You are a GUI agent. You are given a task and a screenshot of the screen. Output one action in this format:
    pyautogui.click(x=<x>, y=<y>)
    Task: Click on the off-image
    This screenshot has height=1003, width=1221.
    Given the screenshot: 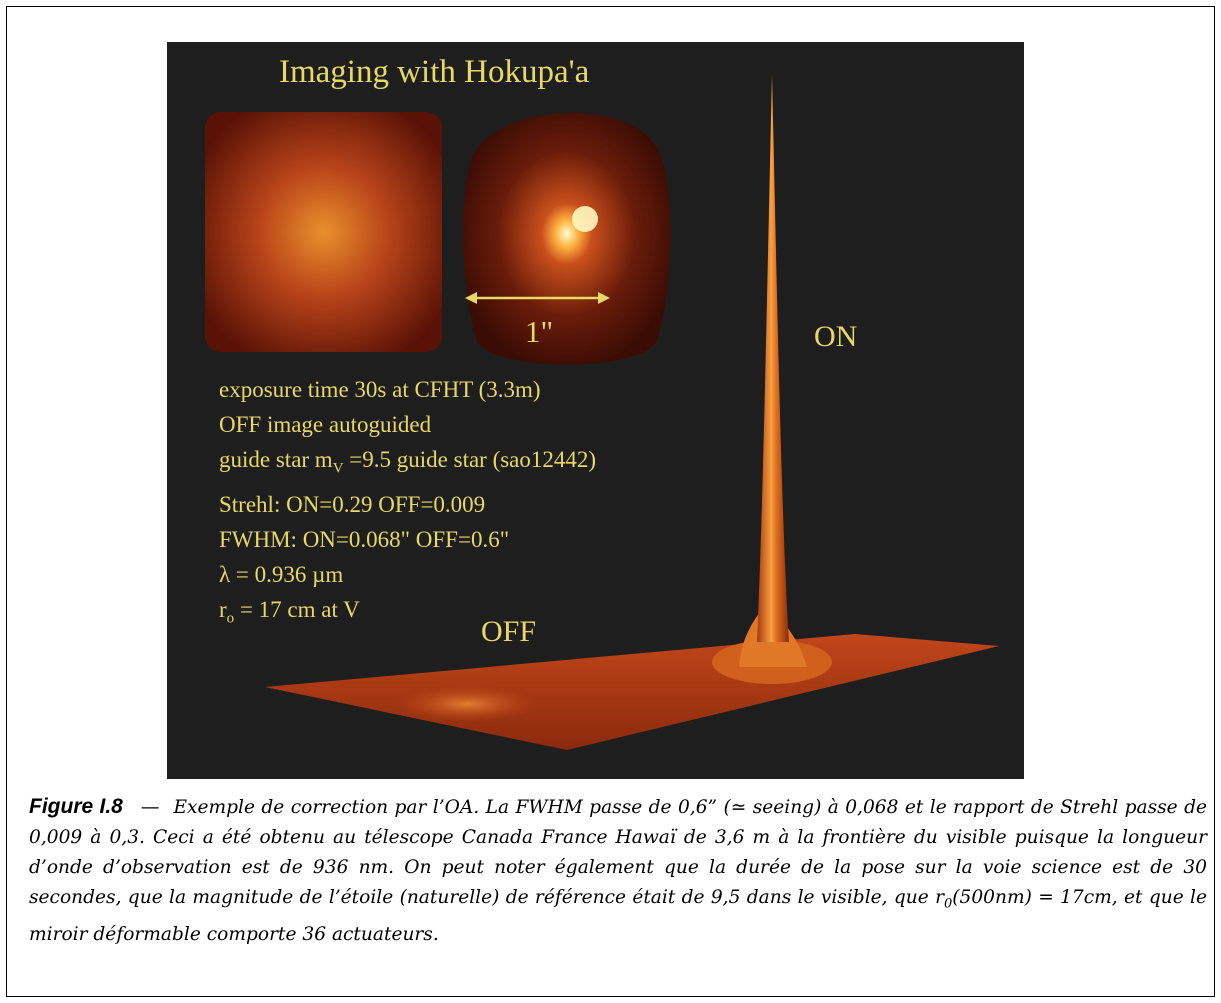 What is the action you would take?
    pyautogui.click(x=323, y=232)
    